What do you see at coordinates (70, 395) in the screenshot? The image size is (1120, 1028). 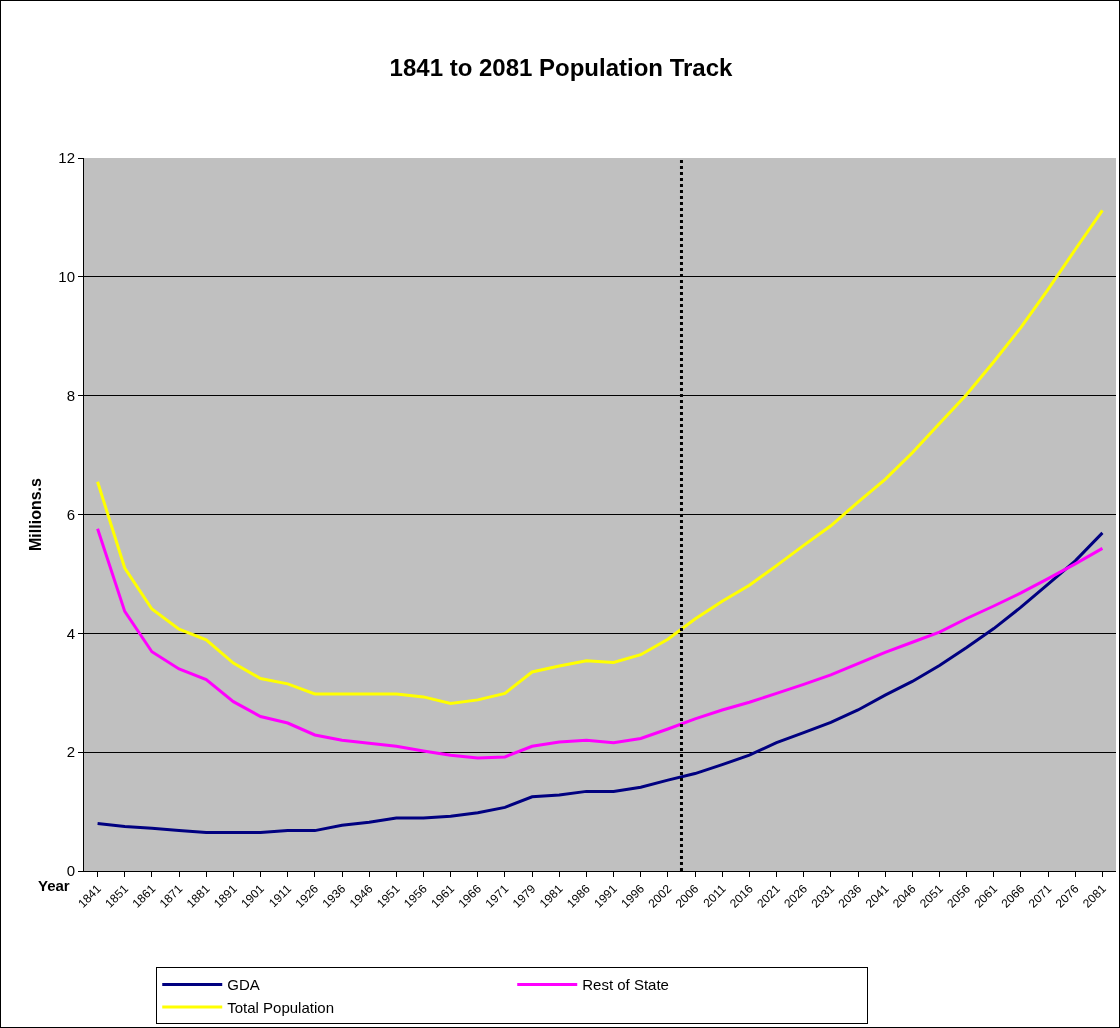 I see `y-tick-label: 8` at bounding box center [70, 395].